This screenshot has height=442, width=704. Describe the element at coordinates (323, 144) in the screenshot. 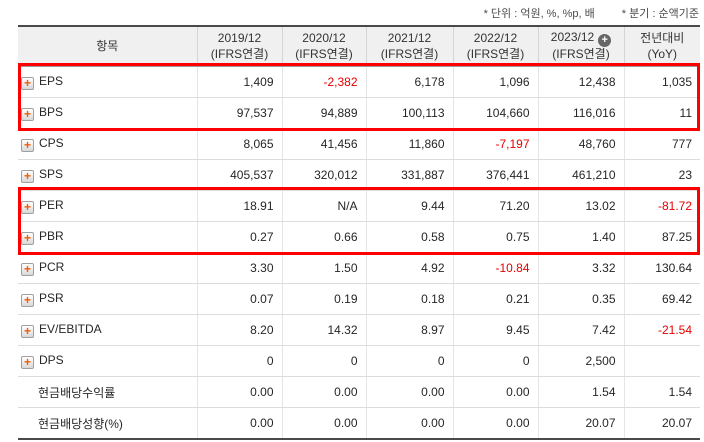

I see `cell-cps-2020-12: 41,456` at that location.